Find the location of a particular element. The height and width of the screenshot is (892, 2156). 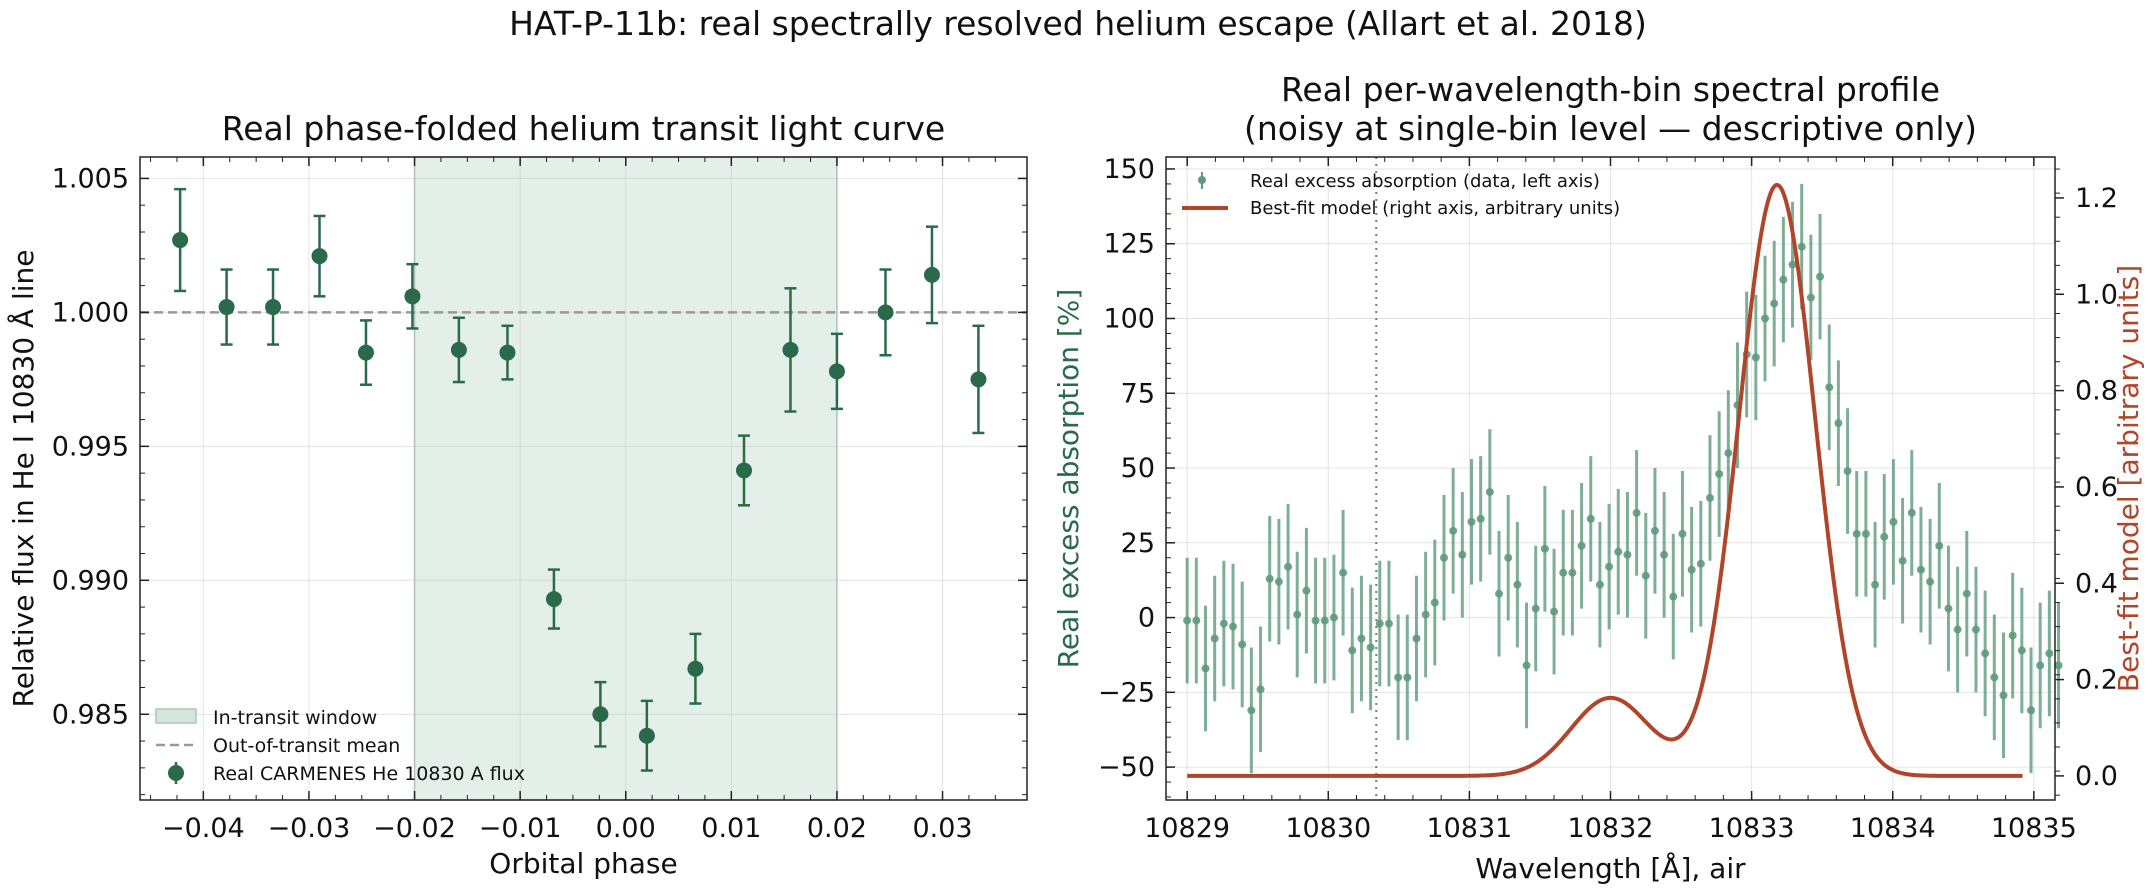

legend-label-data: Real excess absorption (data, left axis) is located at coordinates (1425, 181).